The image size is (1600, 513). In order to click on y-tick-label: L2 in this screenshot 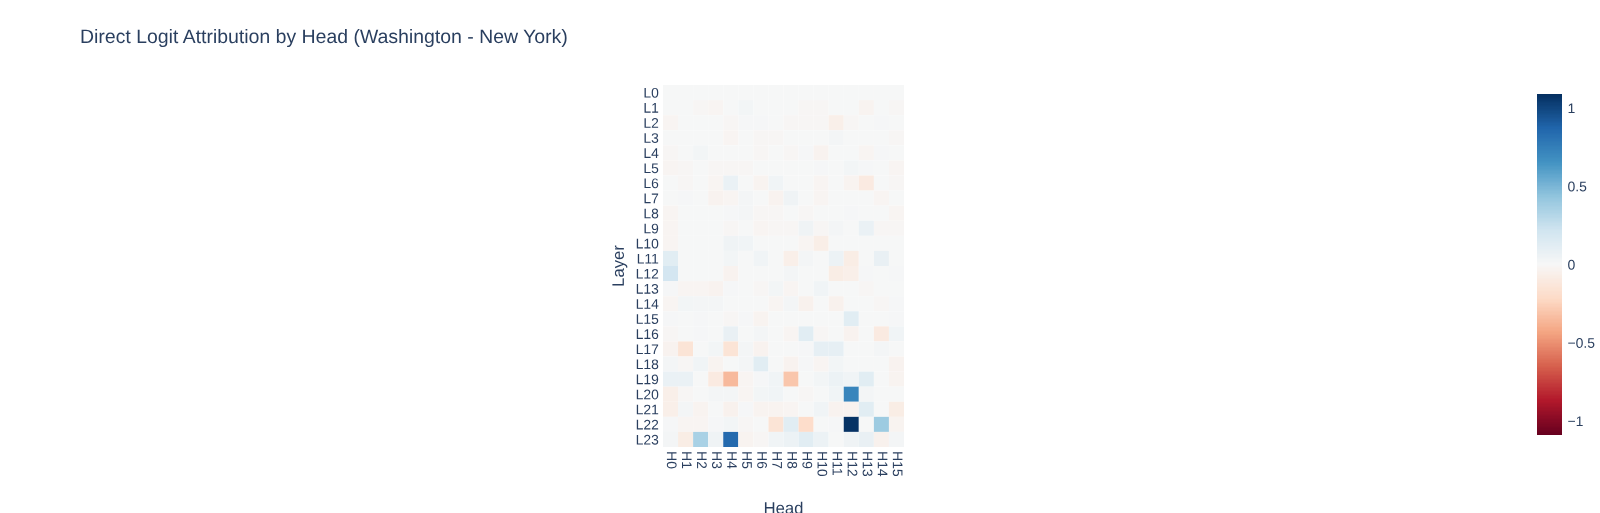, I will do `click(651, 123)`.